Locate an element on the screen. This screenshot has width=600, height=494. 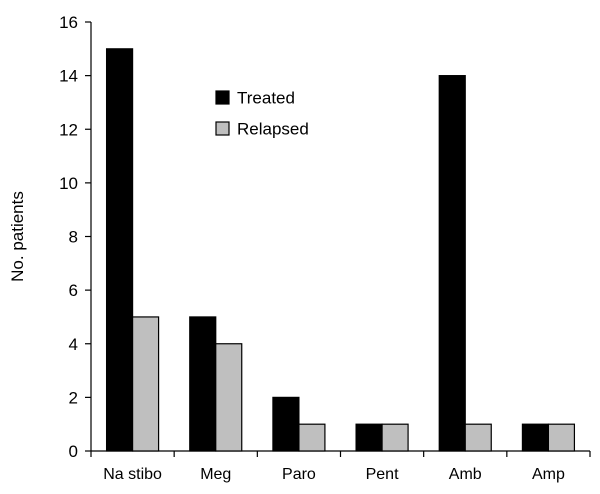
x-category-label: Pent is located at coordinates (382, 474).